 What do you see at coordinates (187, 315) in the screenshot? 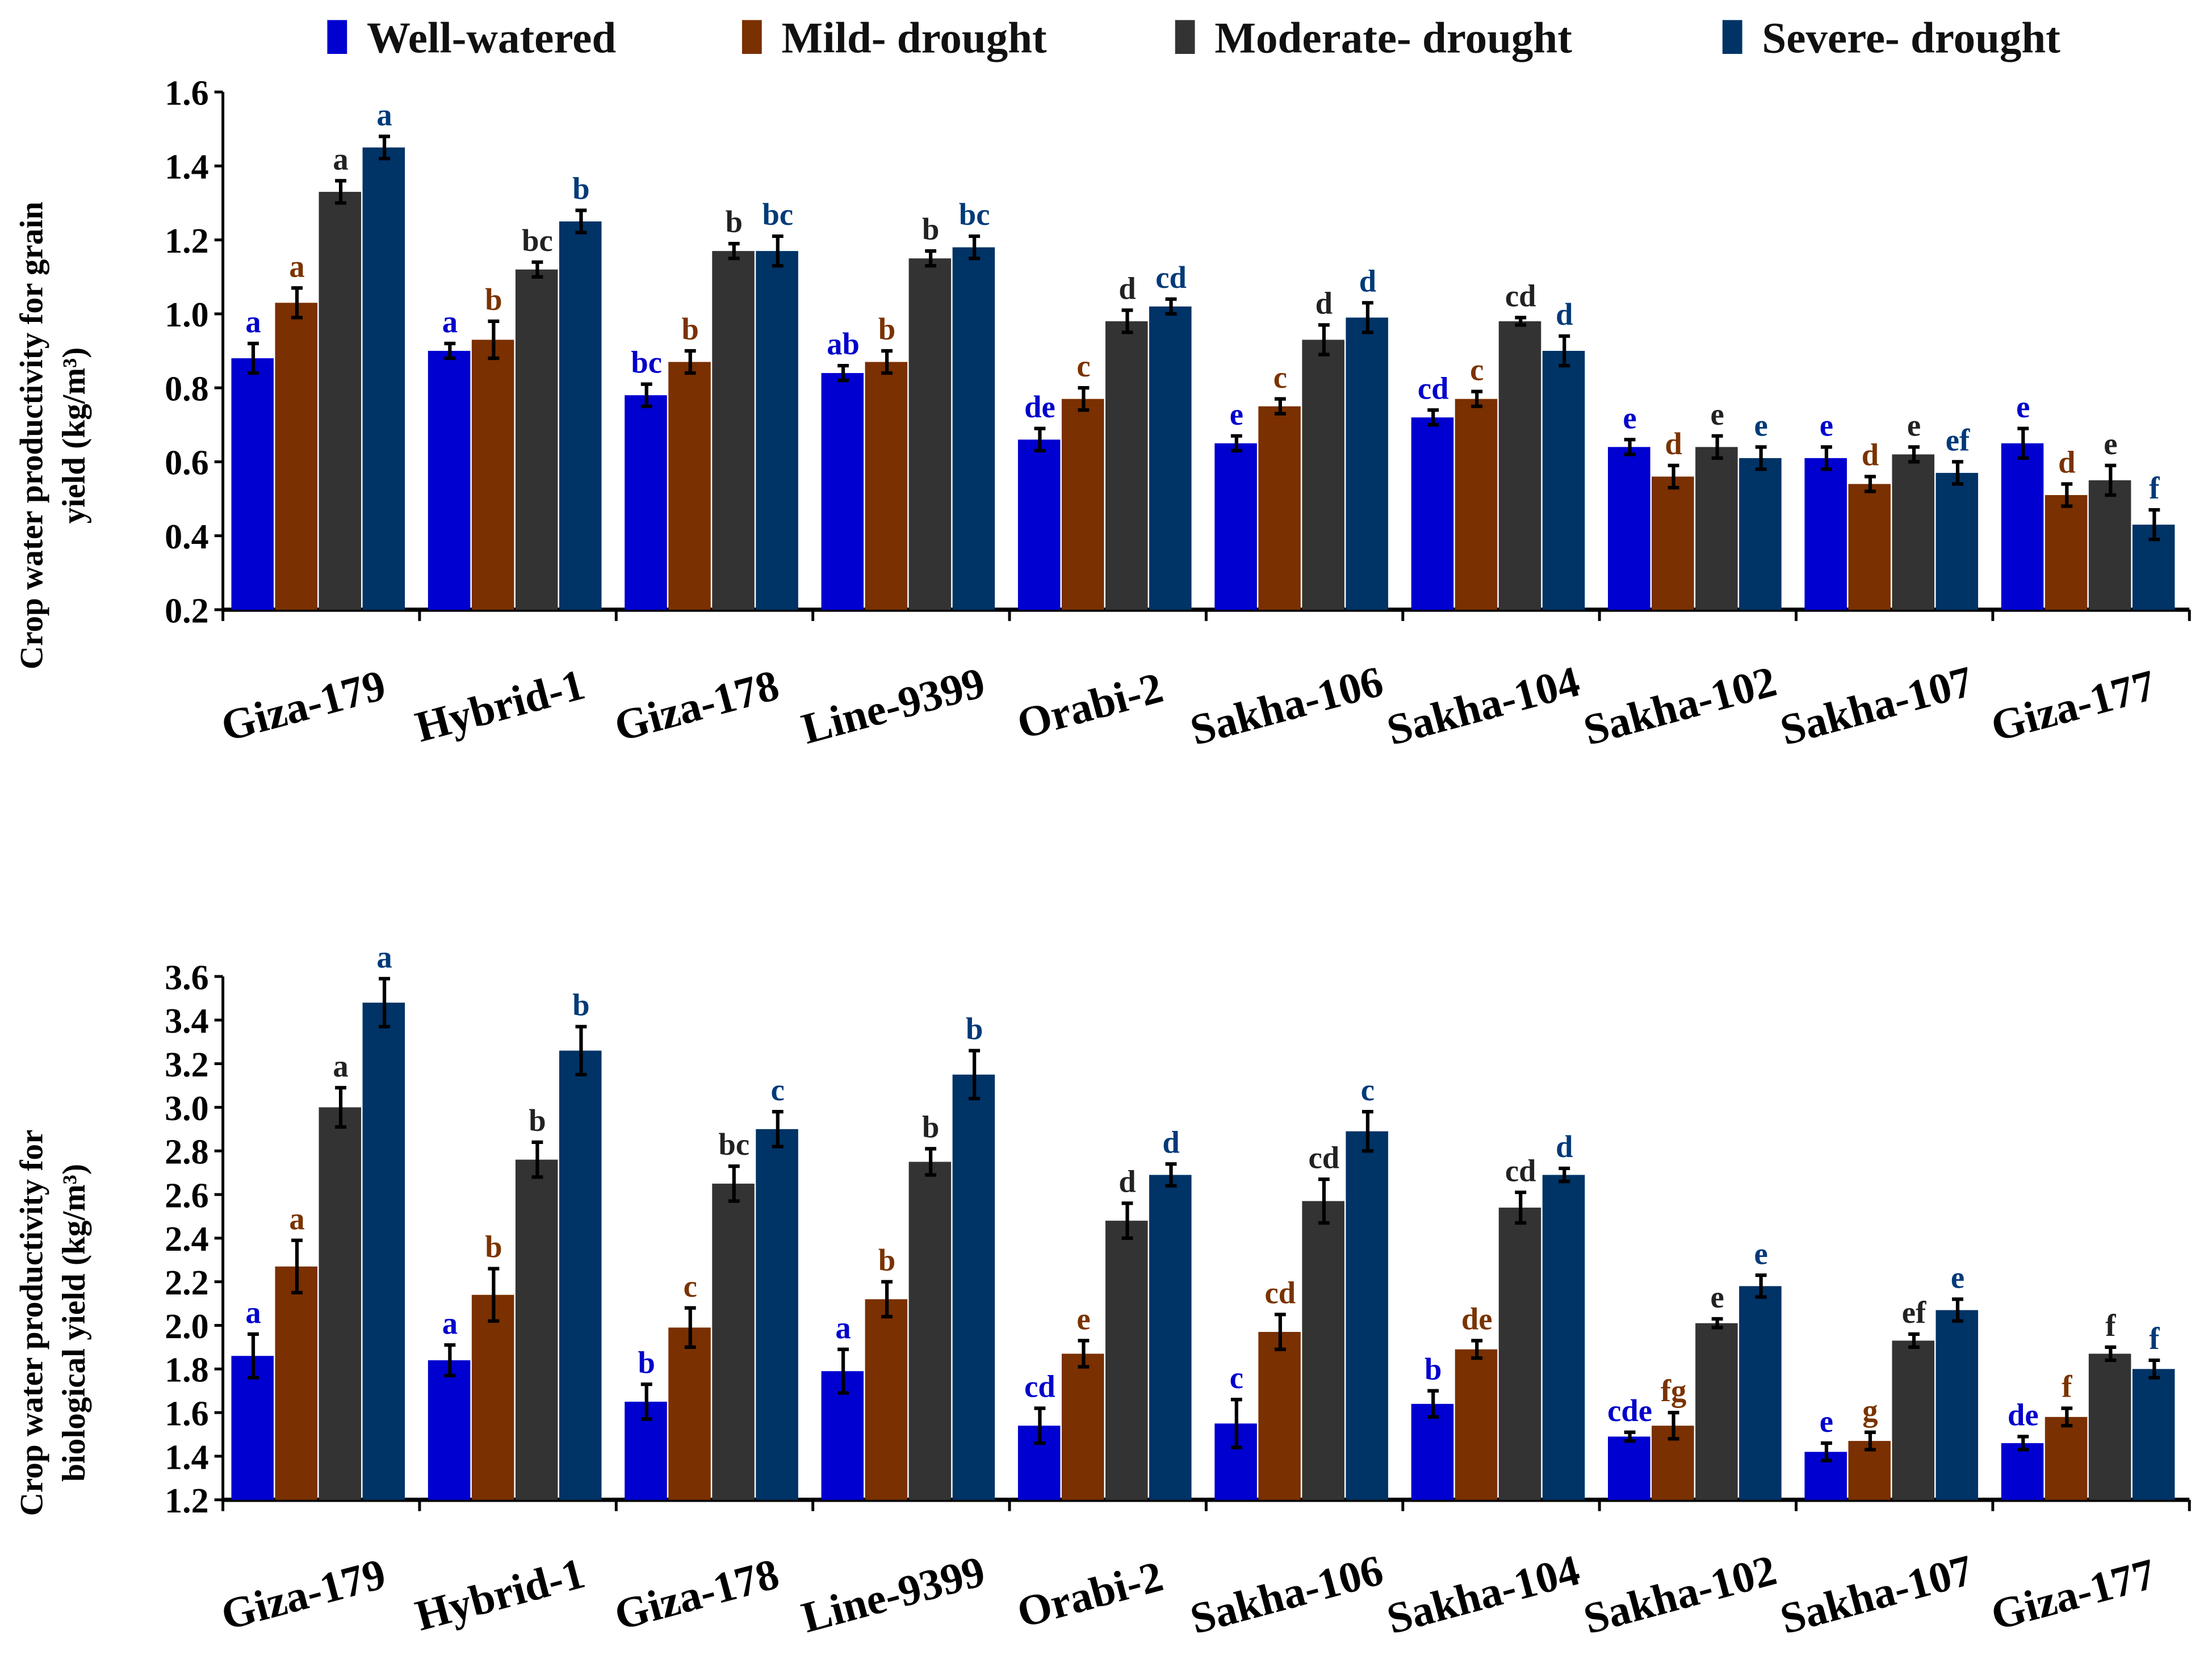
I see `y-tick-label: 1.0` at bounding box center [187, 315].